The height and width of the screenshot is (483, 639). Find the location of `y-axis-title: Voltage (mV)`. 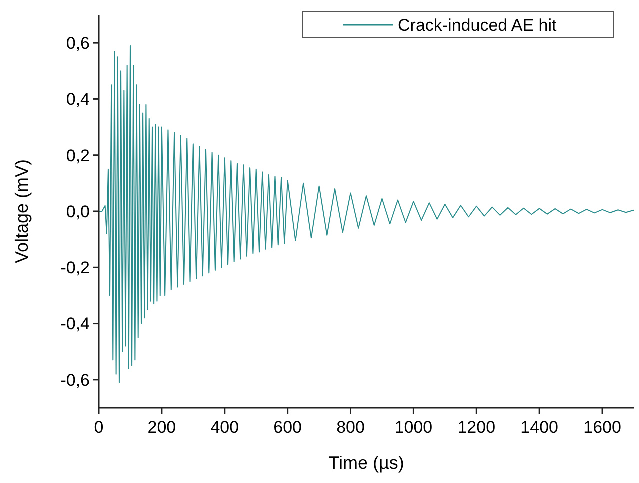

y-axis-title: Voltage (mV) is located at coordinates (22, 211).